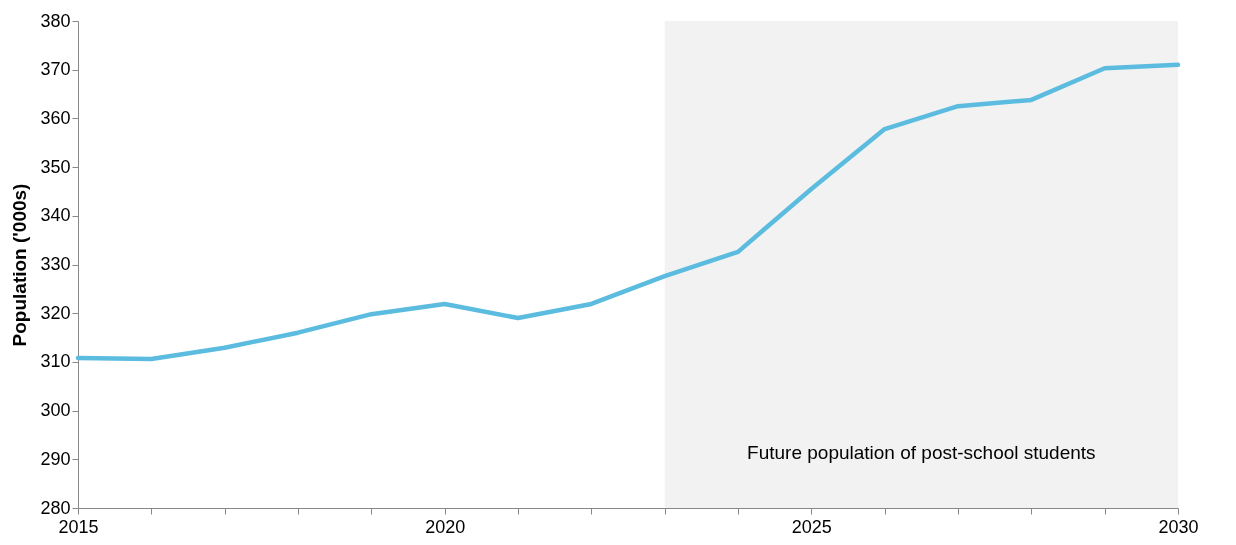 This screenshot has height=545, width=1236. I want to click on x-tick-label: 2015, so click(78, 526).